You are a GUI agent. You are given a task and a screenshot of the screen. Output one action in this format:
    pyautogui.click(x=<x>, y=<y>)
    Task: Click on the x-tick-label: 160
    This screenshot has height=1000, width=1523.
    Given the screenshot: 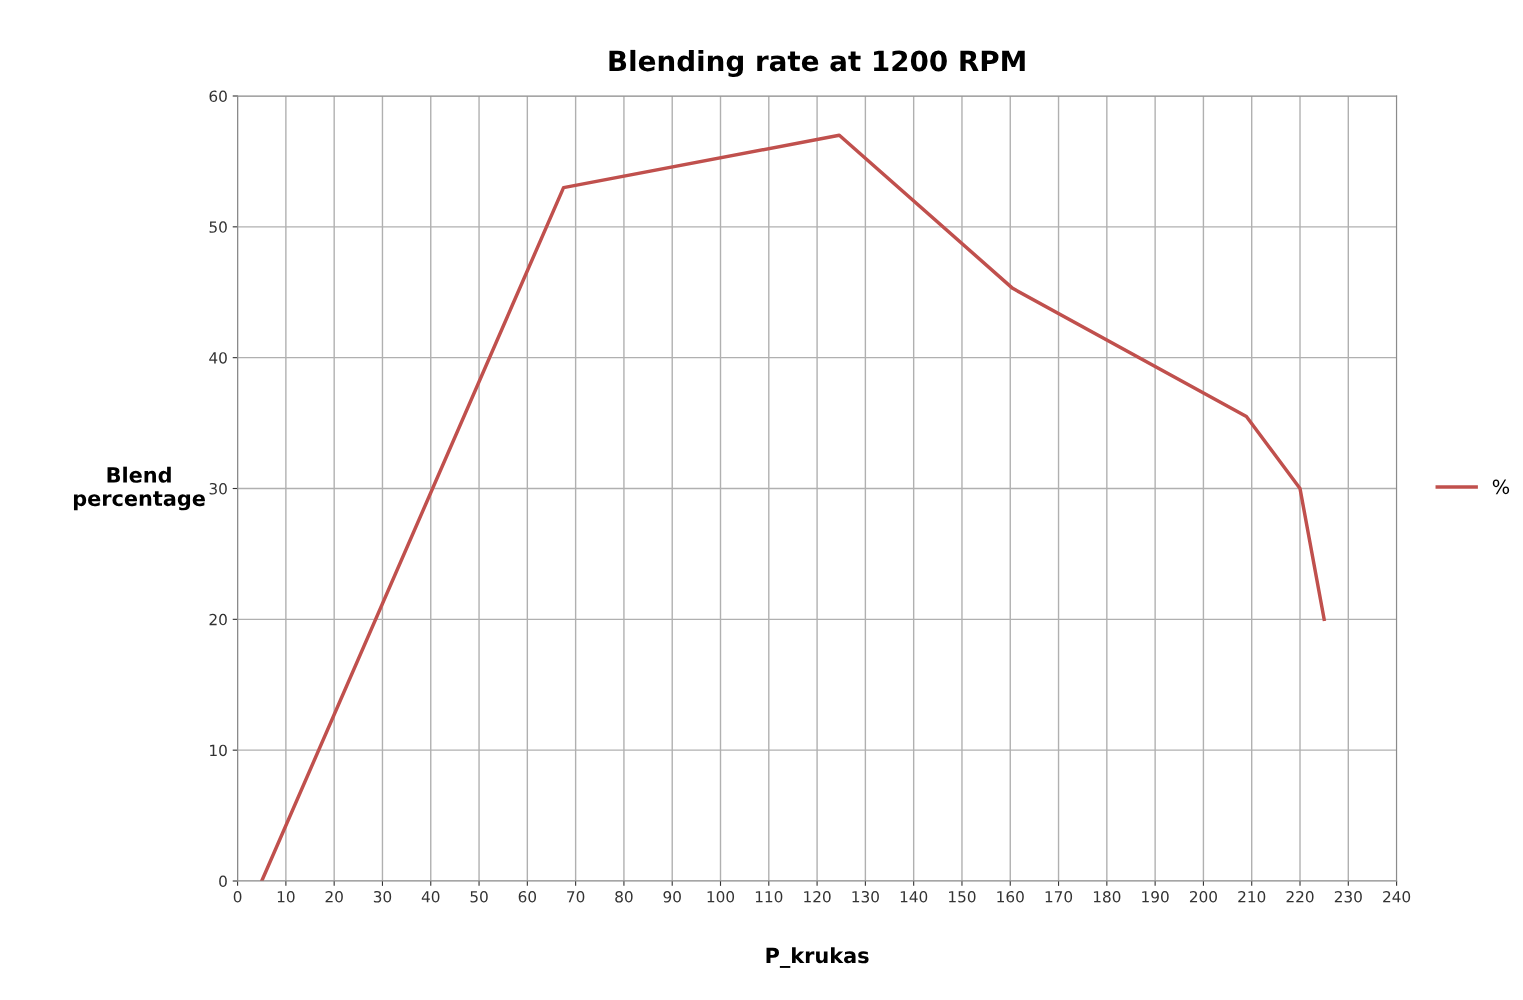 What is the action you would take?
    pyautogui.click(x=1010, y=896)
    